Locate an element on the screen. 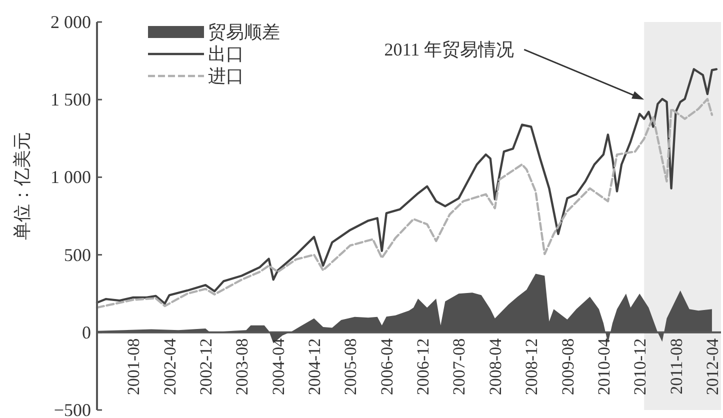 This screenshot has height=418, width=723. x-tick-label: 2007-08 is located at coordinates (459, 367).